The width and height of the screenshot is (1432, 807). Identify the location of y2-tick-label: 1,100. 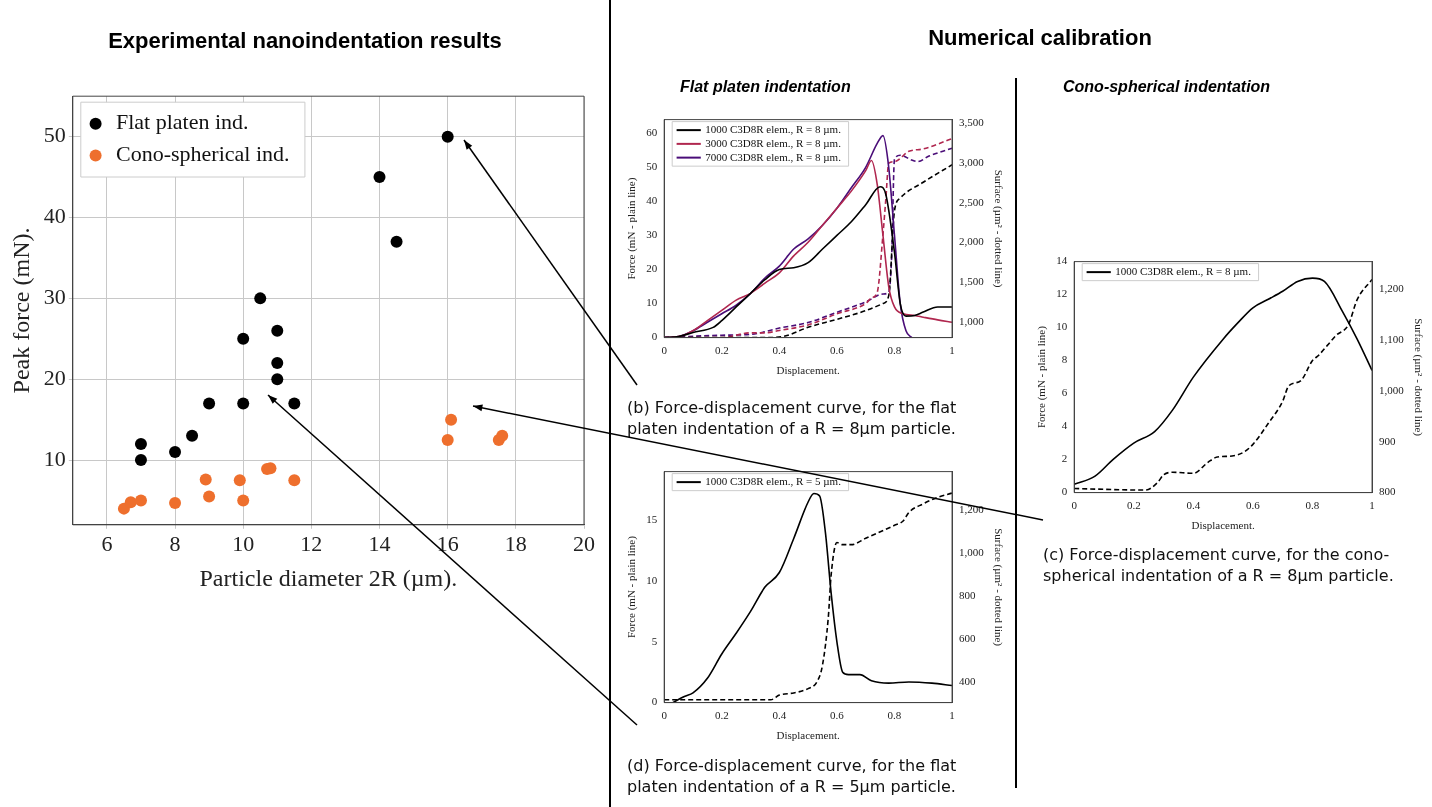
(1392, 339).